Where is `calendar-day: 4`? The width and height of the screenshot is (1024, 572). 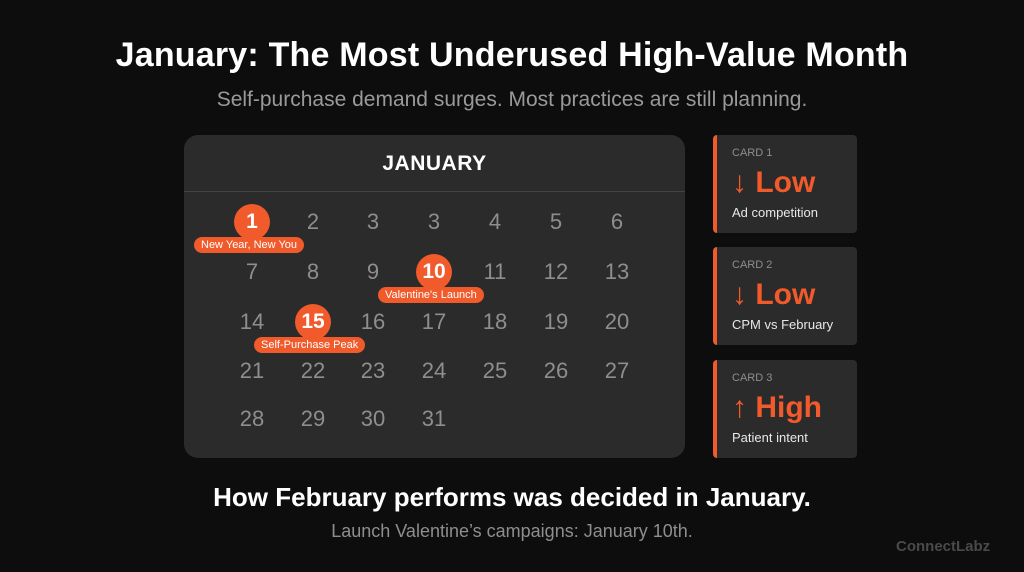
calendar-day: 4 is located at coordinates (495, 221).